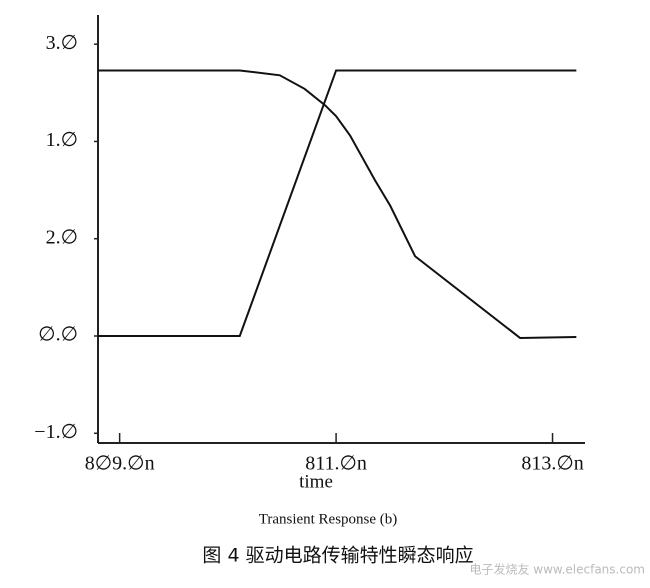  I want to click on x-tick-label: 811.∅n, so click(336, 464).